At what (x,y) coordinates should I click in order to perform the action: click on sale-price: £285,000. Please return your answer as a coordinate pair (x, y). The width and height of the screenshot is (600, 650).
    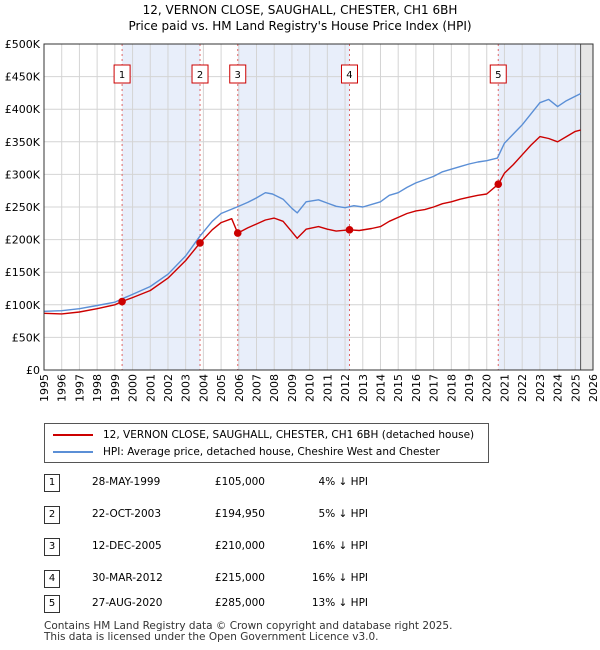
    Looking at the image, I should click on (239, 603).